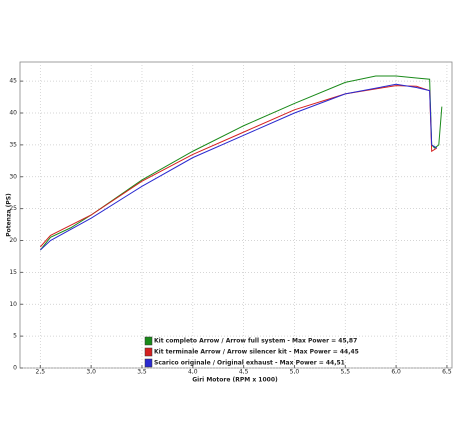 The width and height of the screenshot is (470, 444). Describe the element at coordinates (13, 272) in the screenshot. I see `y-tick-label: 15` at that location.